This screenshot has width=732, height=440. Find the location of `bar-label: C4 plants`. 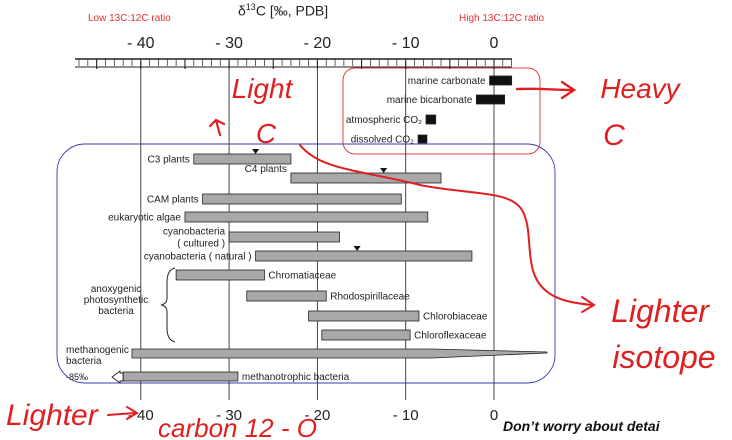

bar-label: C4 plants is located at coordinates (266, 169).